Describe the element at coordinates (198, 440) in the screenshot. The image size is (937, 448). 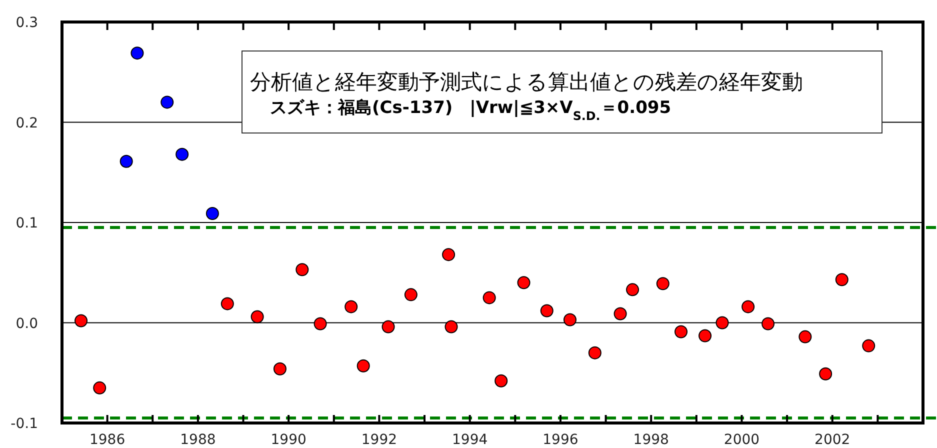
I see `x-tick-label: 1988` at that location.